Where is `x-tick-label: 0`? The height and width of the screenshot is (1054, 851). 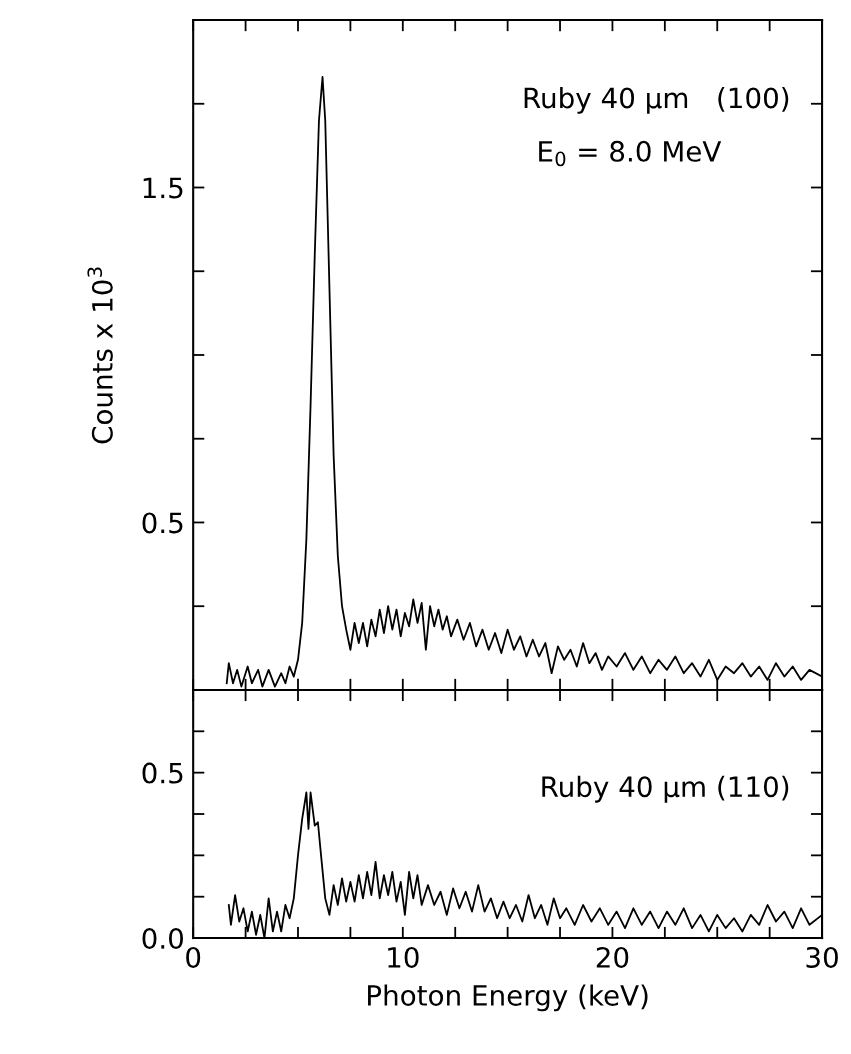
x-tick-label: 0 is located at coordinates (193, 957).